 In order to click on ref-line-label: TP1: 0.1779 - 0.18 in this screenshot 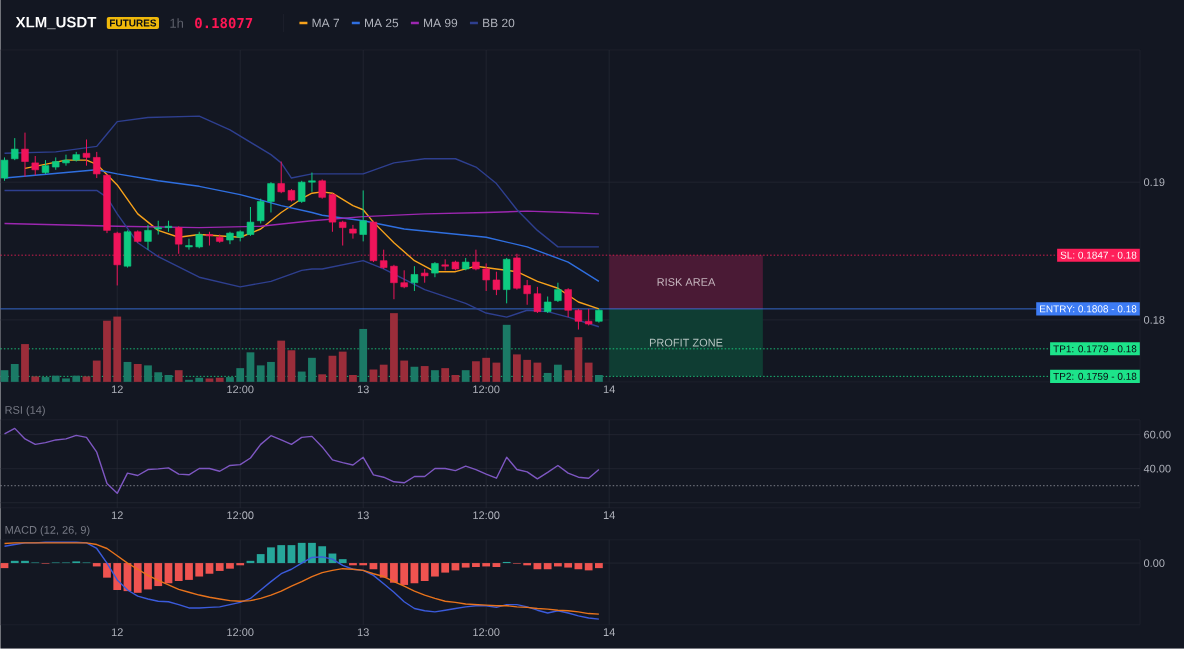, I will do `click(1095, 349)`.